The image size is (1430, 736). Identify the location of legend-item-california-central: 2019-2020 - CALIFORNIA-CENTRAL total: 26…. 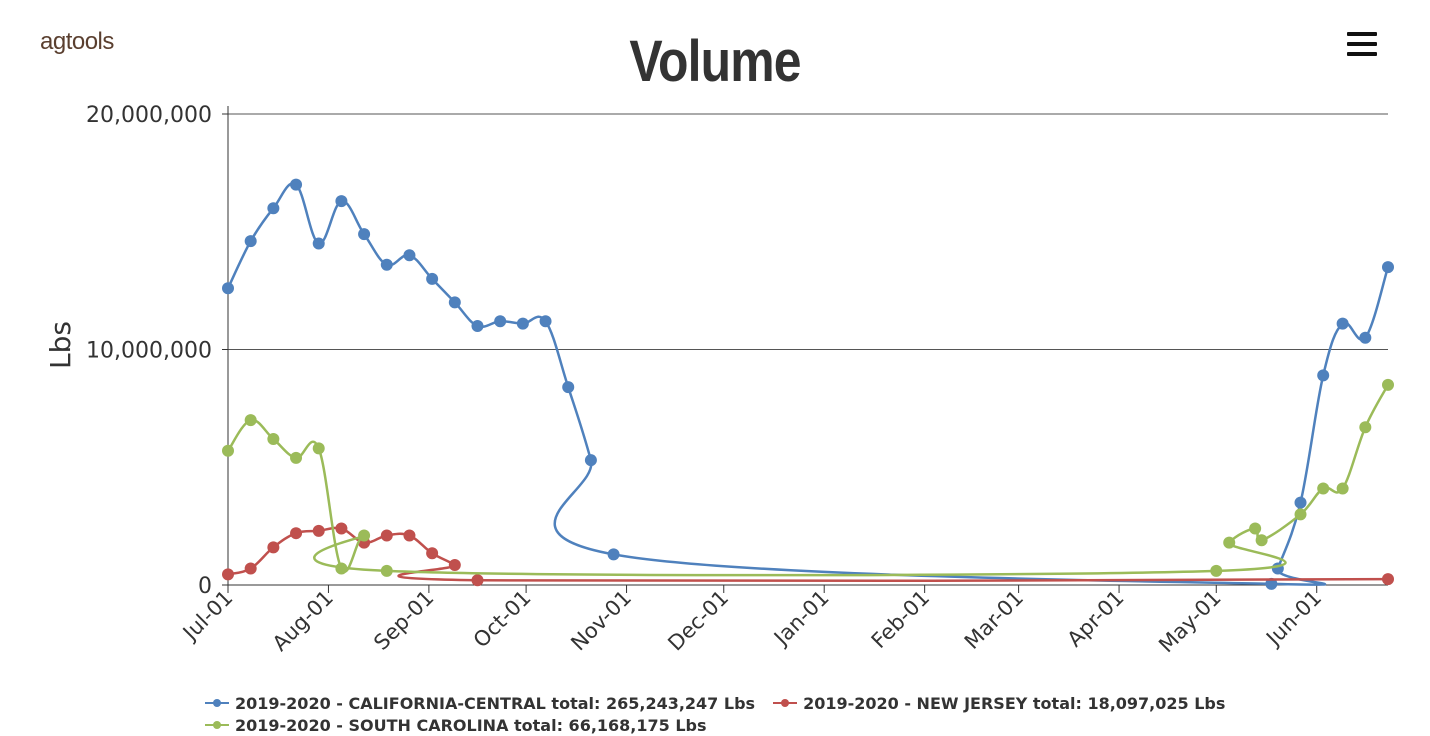
(480, 703).